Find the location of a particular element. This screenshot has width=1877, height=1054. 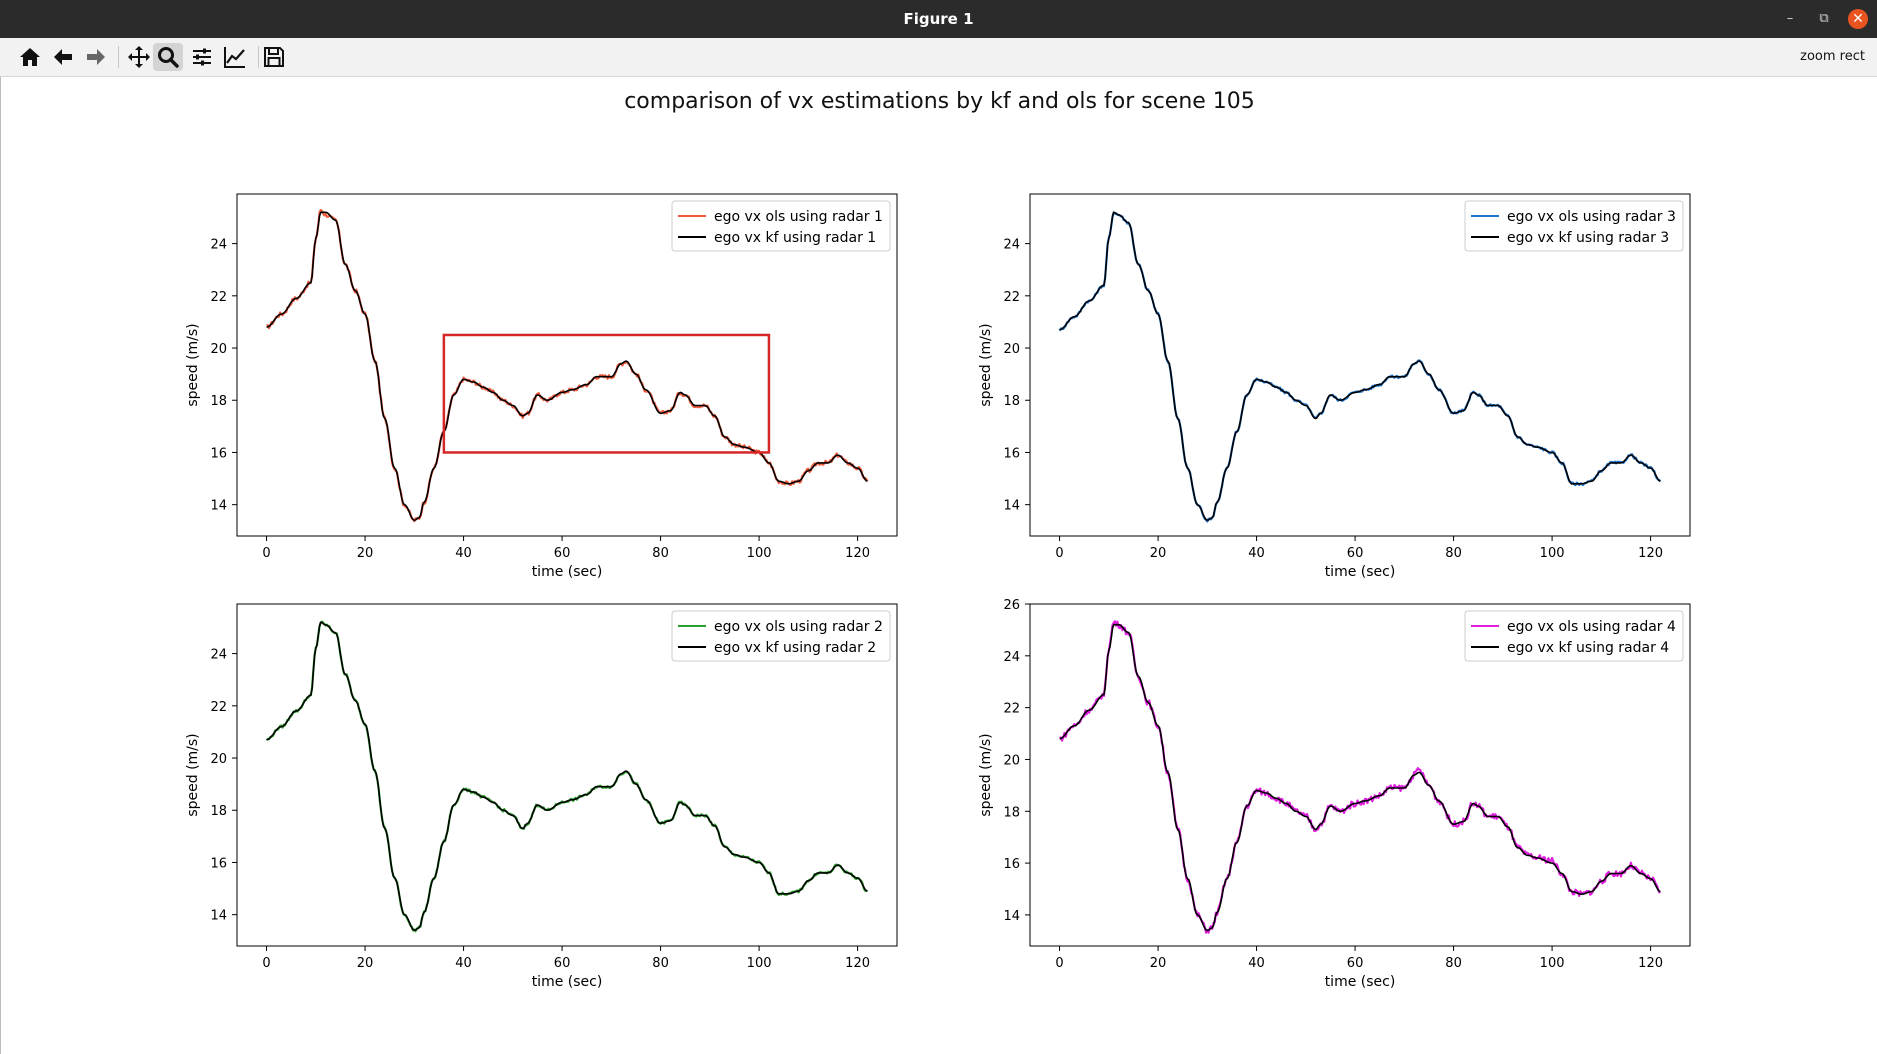

subplots-button is located at coordinates (202, 57).